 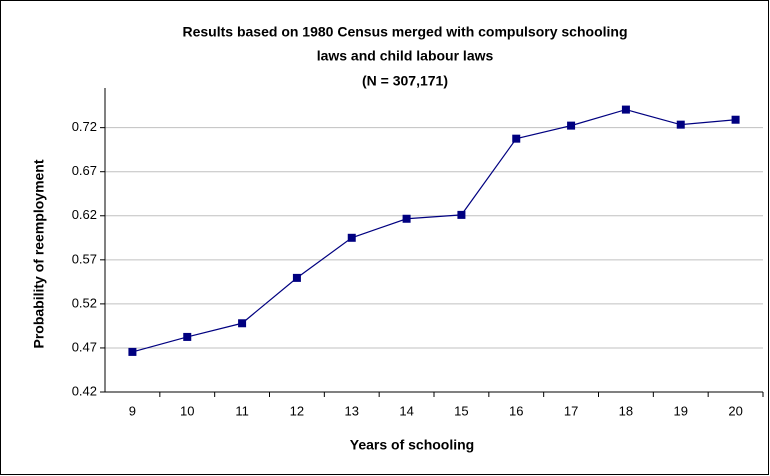 What do you see at coordinates (242, 410) in the screenshot?
I see `x-tick-label: 11` at bounding box center [242, 410].